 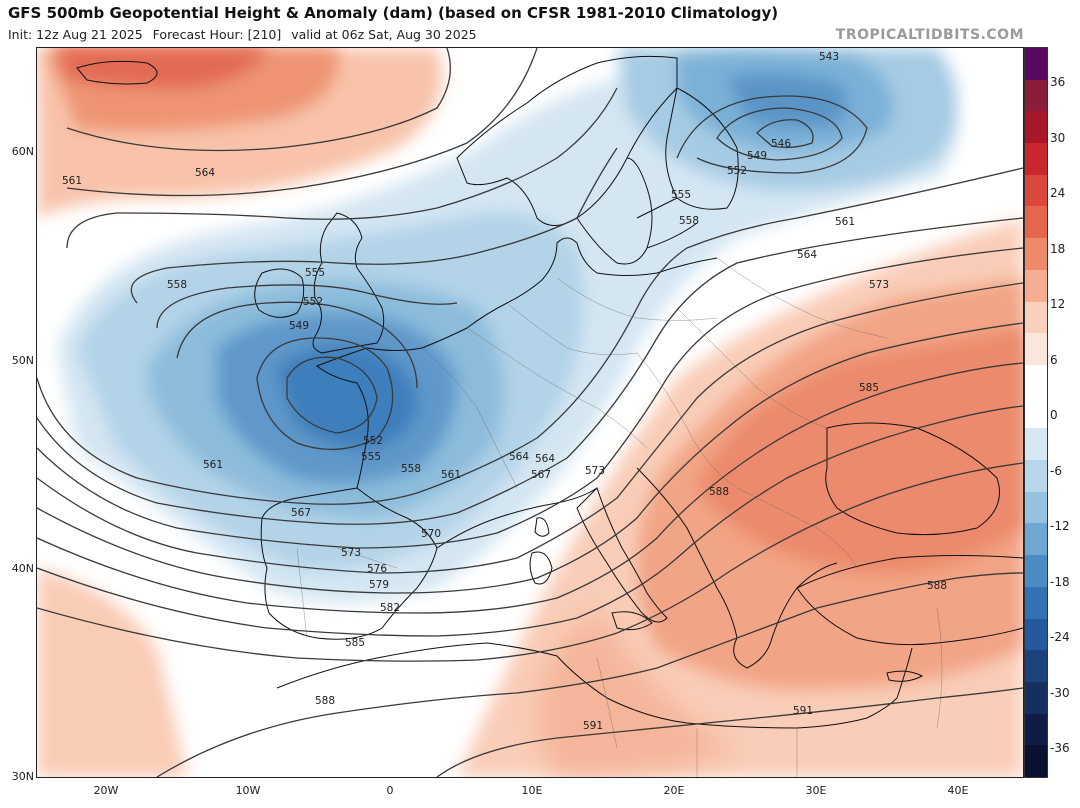 I want to click on colorbar-tick-label: -6, so click(x=1056, y=470).